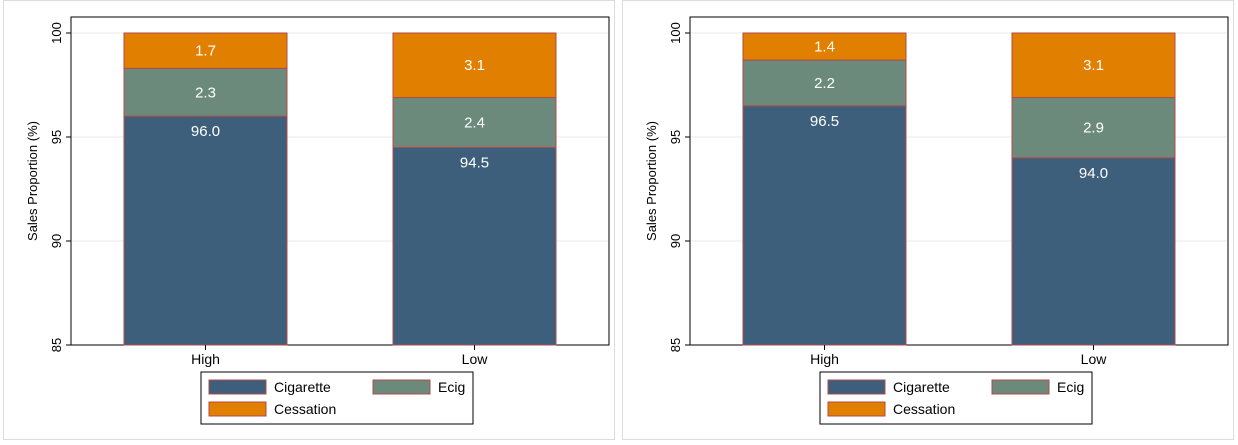 Image resolution: width=1238 pixels, height=445 pixels. Describe the element at coordinates (1093, 173) in the screenshot. I see `bar-value-label: 94.0` at that location.